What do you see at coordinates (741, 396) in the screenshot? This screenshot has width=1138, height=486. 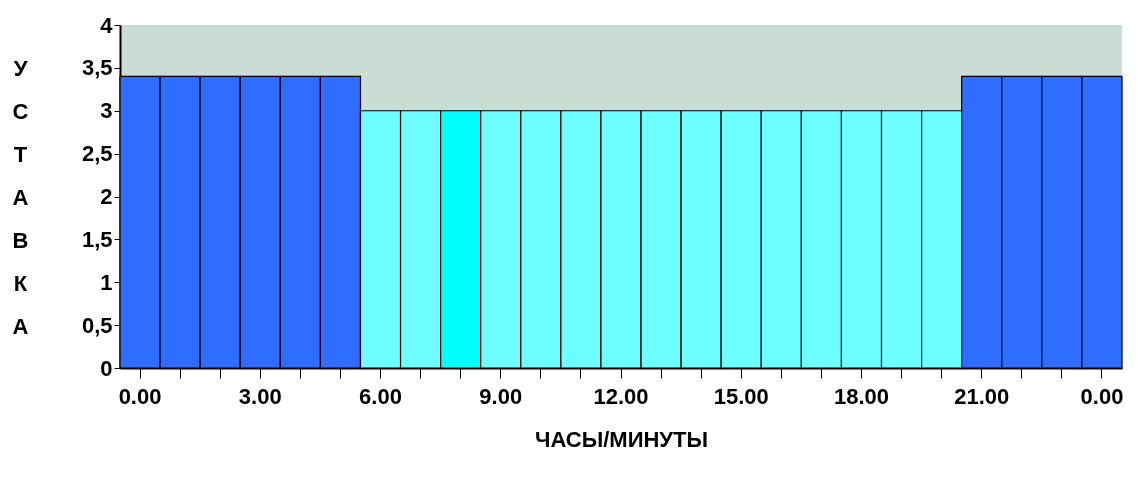 I see `x-tick-label: 15.00` at bounding box center [741, 396].